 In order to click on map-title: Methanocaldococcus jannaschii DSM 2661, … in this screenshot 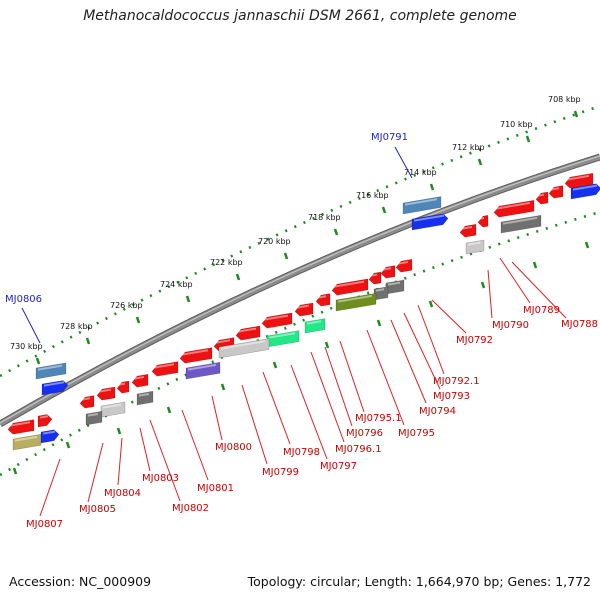, I will do `click(300, 16)`.